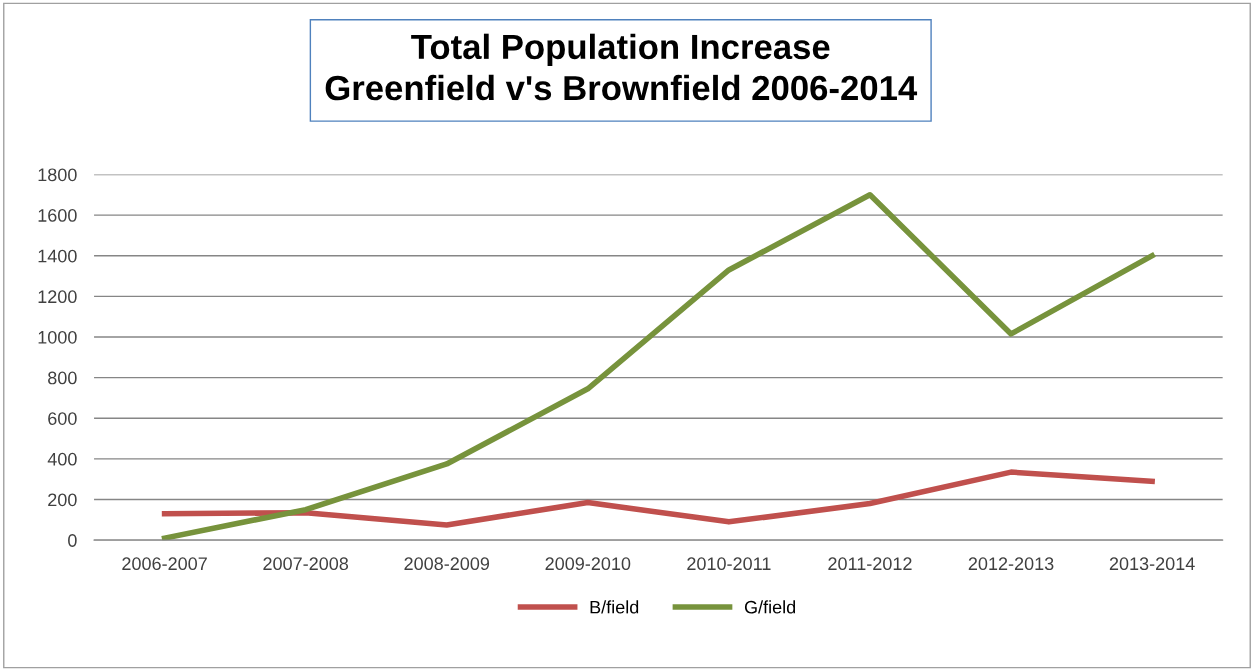 This screenshot has width=1254, height=671. I want to click on y-tick-label: 600, so click(62, 418).